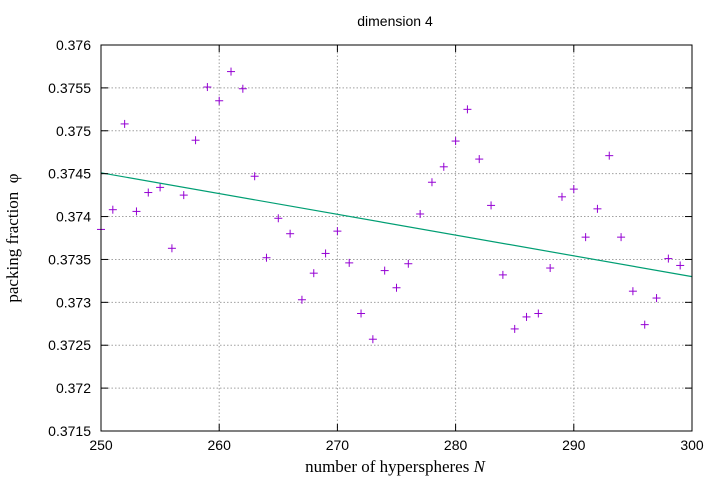 Image resolution: width=720 pixels, height=480 pixels. Describe the element at coordinates (456, 445) in the screenshot. I see `x-tick-label: 280` at that location.